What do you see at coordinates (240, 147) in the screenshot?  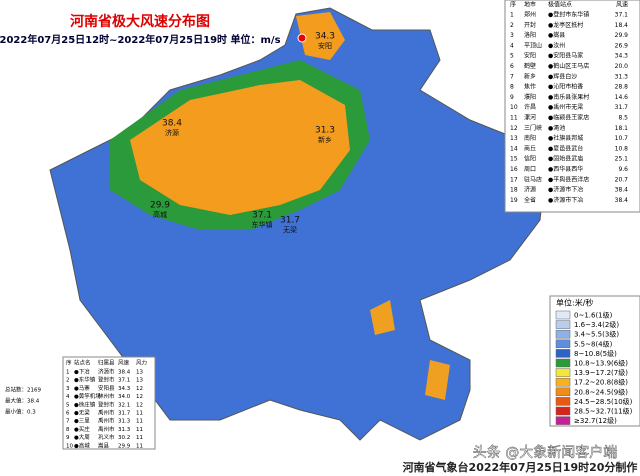 I see `strong-wind-core` at bounding box center [240, 147].